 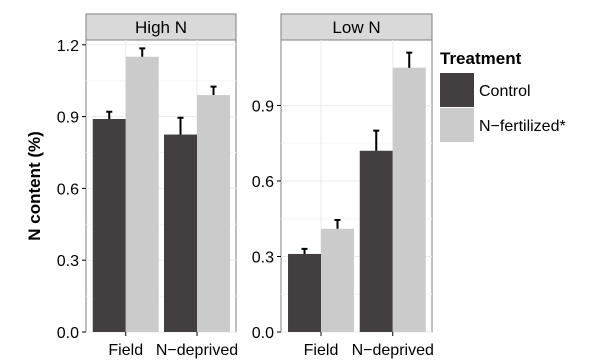 What do you see at coordinates (34, 186) in the screenshot?
I see `y-axis-label: N content (%)` at bounding box center [34, 186].